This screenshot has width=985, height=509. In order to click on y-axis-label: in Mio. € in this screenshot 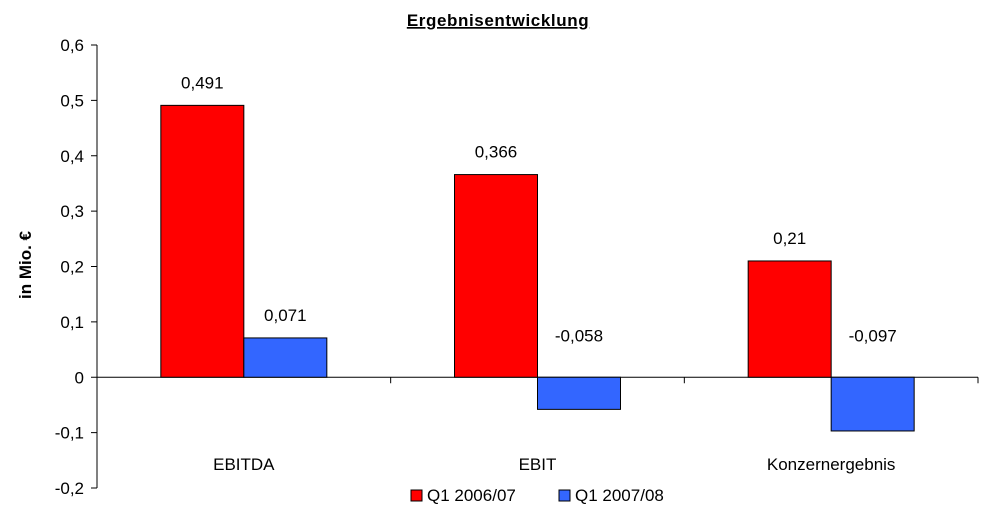, I will do `click(25, 264)`.